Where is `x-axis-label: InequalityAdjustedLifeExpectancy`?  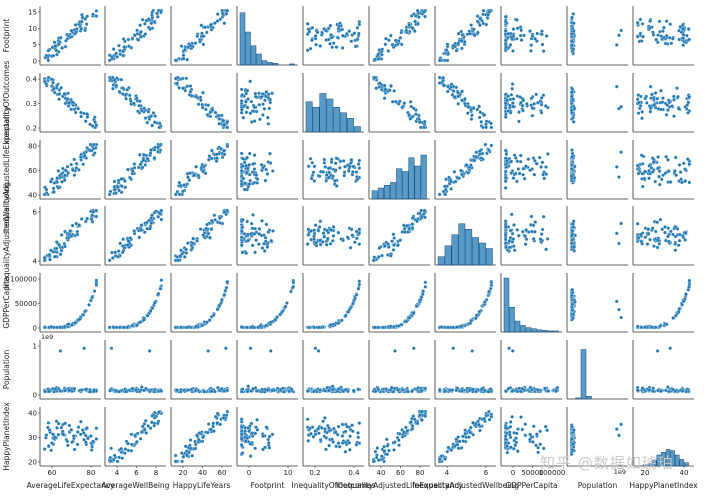
x-axis-label: InequalityAdjustedLifeExpectancy is located at coordinates (400, 485).